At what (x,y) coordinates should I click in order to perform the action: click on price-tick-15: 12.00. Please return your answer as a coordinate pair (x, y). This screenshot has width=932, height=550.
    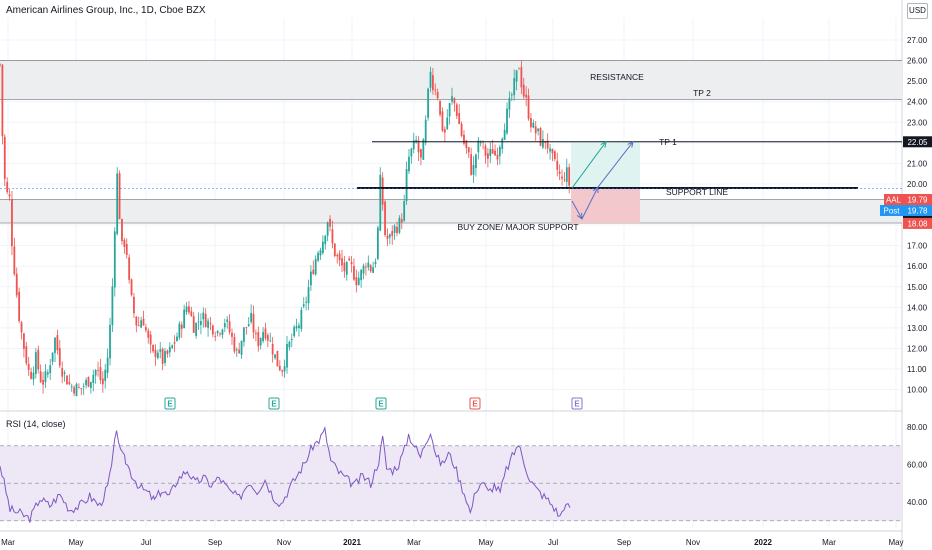
    Looking at the image, I should click on (917, 348).